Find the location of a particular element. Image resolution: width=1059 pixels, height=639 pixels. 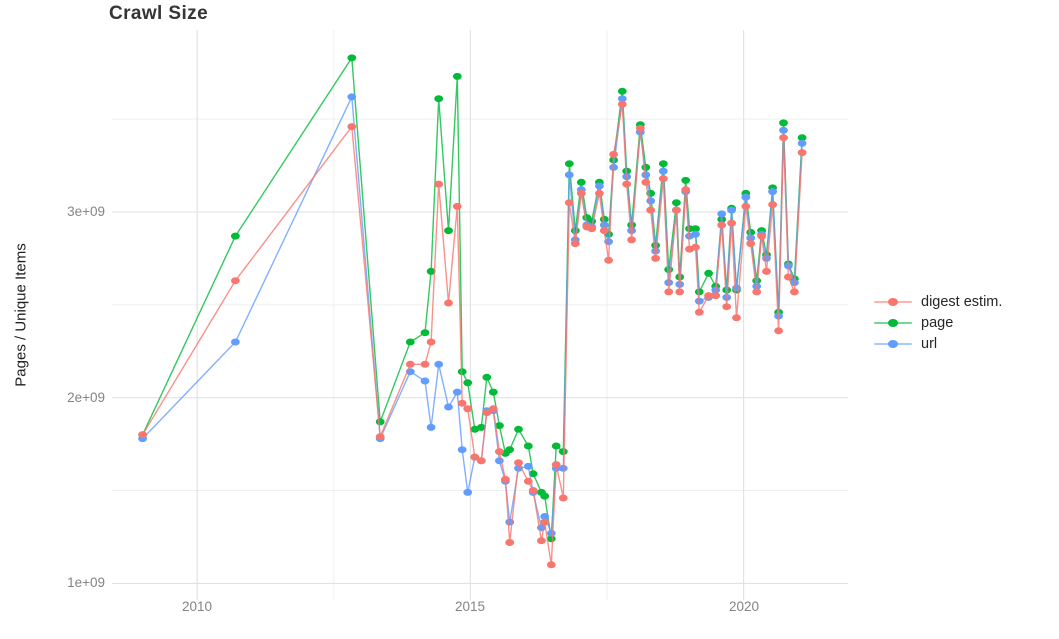

legend-label-digest: digest estim. is located at coordinates (962, 301).